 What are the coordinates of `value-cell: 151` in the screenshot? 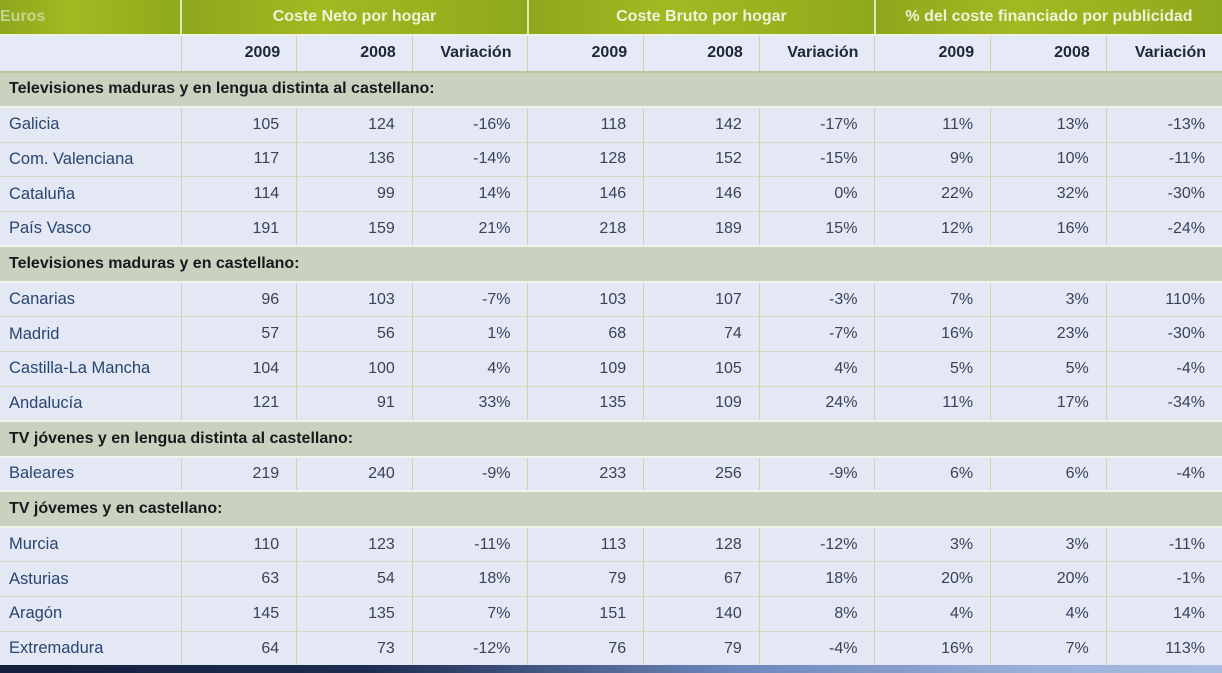 It's located at (585, 614).